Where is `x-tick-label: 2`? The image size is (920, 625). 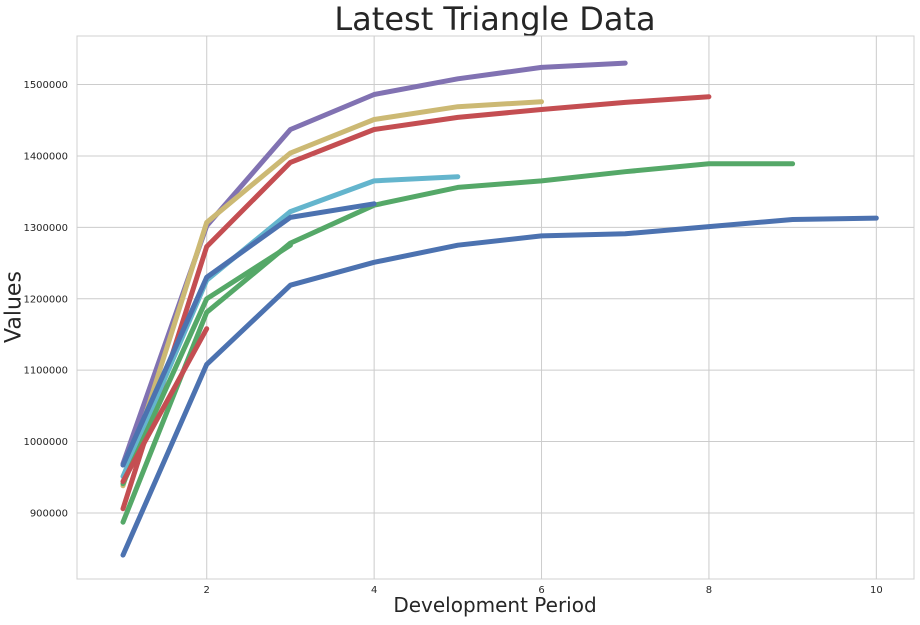
x-tick-label: 2 is located at coordinates (207, 590).